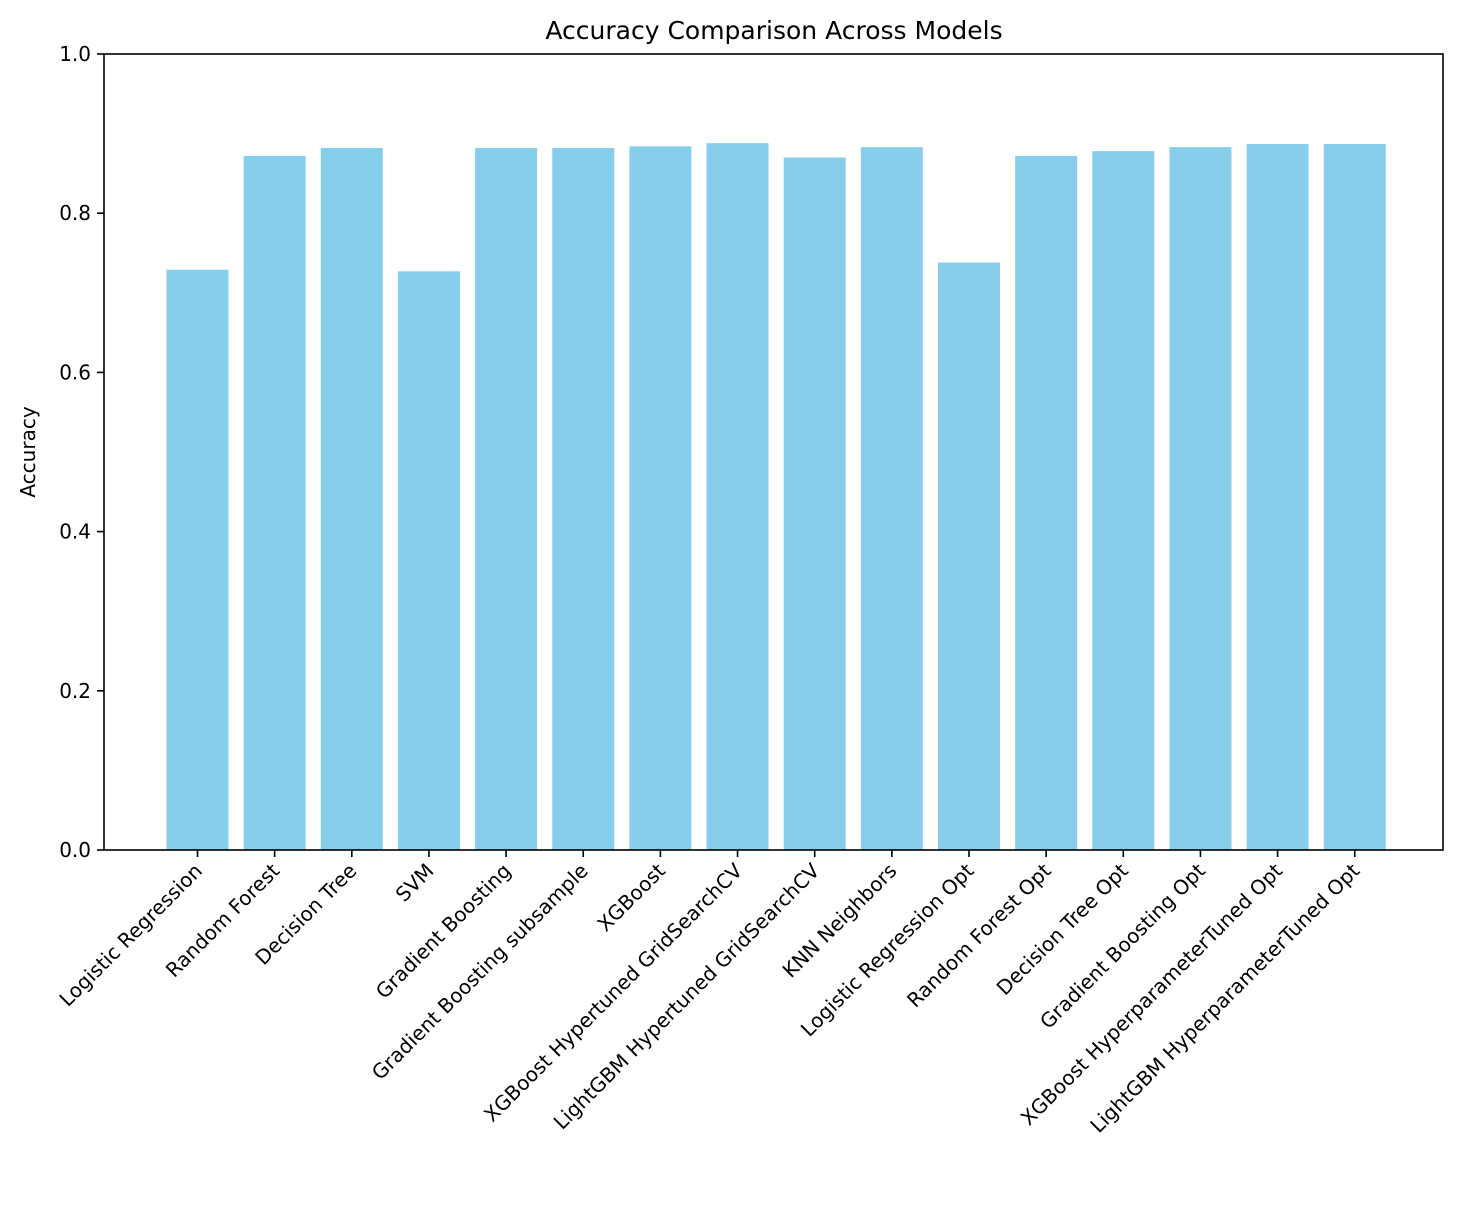 Image resolution: width=1460 pixels, height=1215 pixels. What do you see at coordinates (75, 532) in the screenshot?
I see `y-tick-label-2: 0.4` at bounding box center [75, 532].